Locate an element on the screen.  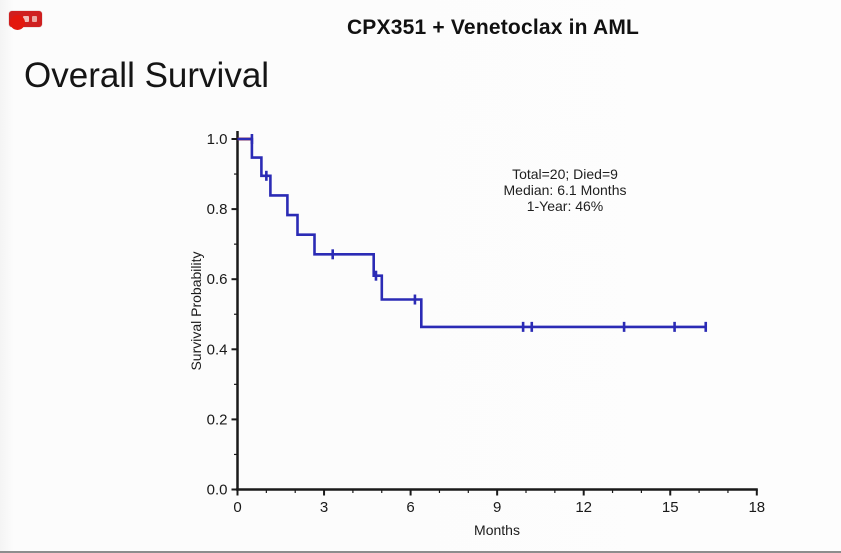
stats-one-year: 1-Year: 46% is located at coordinates (565, 206).